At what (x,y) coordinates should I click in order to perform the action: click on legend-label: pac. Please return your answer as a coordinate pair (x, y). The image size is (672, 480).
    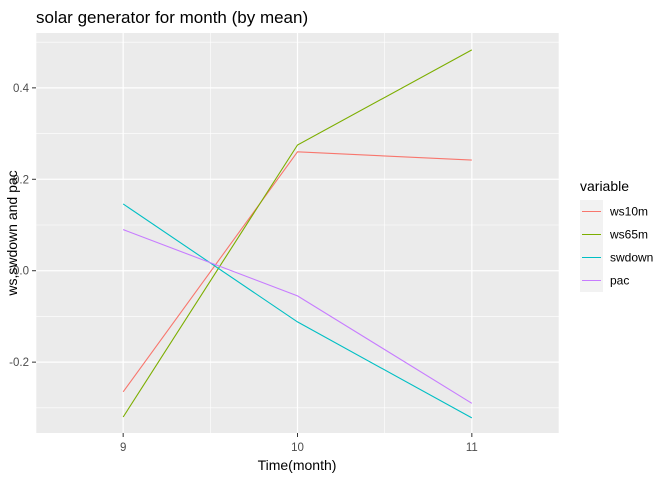
    Looking at the image, I should click on (619, 281).